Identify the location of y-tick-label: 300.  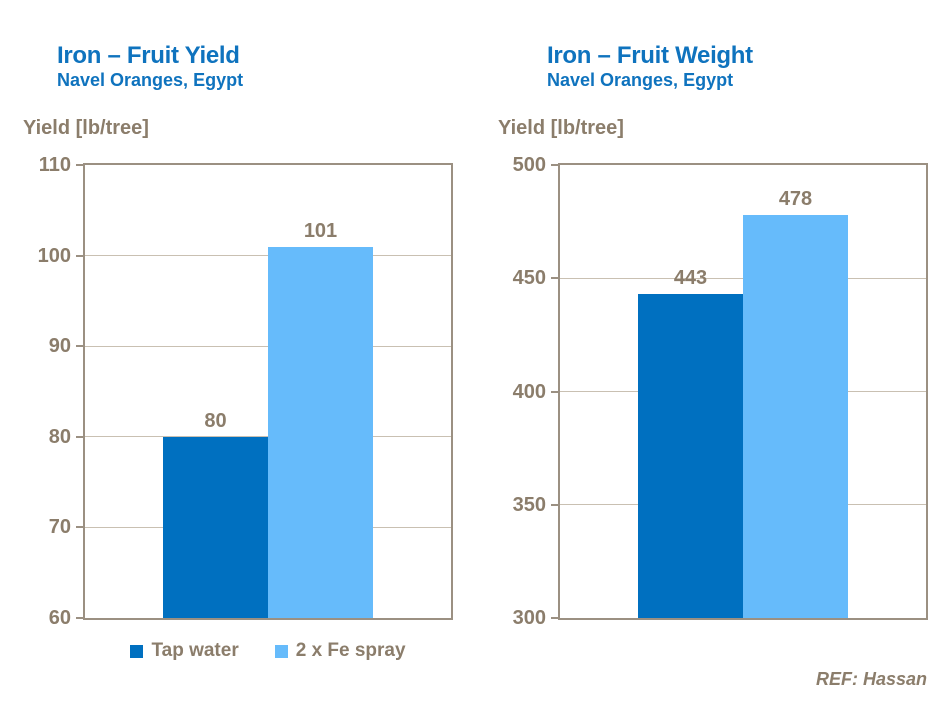
(529, 618).